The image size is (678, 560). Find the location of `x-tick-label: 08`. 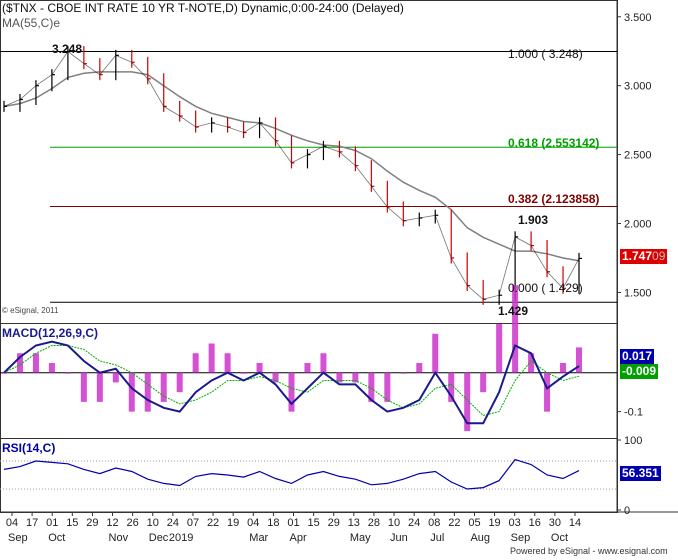

x-tick-label: 08 is located at coordinates (434, 523).